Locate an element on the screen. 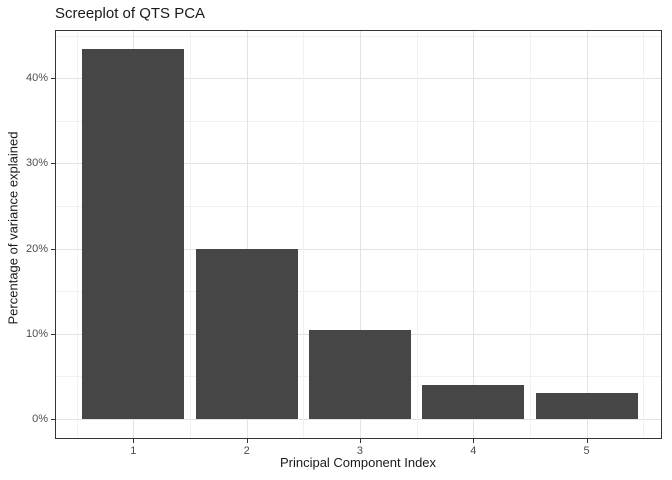 This screenshot has height=480, width=672. x-tick-label: 1 is located at coordinates (133, 451).